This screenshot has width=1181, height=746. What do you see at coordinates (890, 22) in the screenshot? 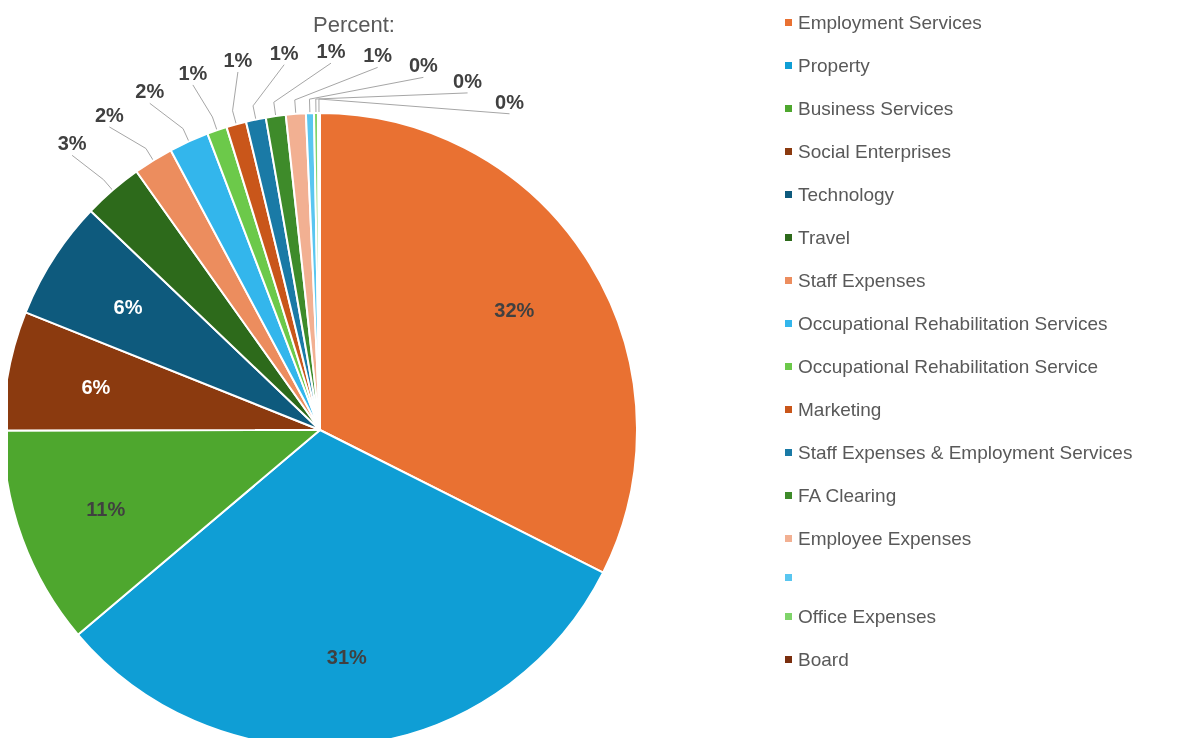
I see `legend-label: Employment Services` at bounding box center [890, 22].